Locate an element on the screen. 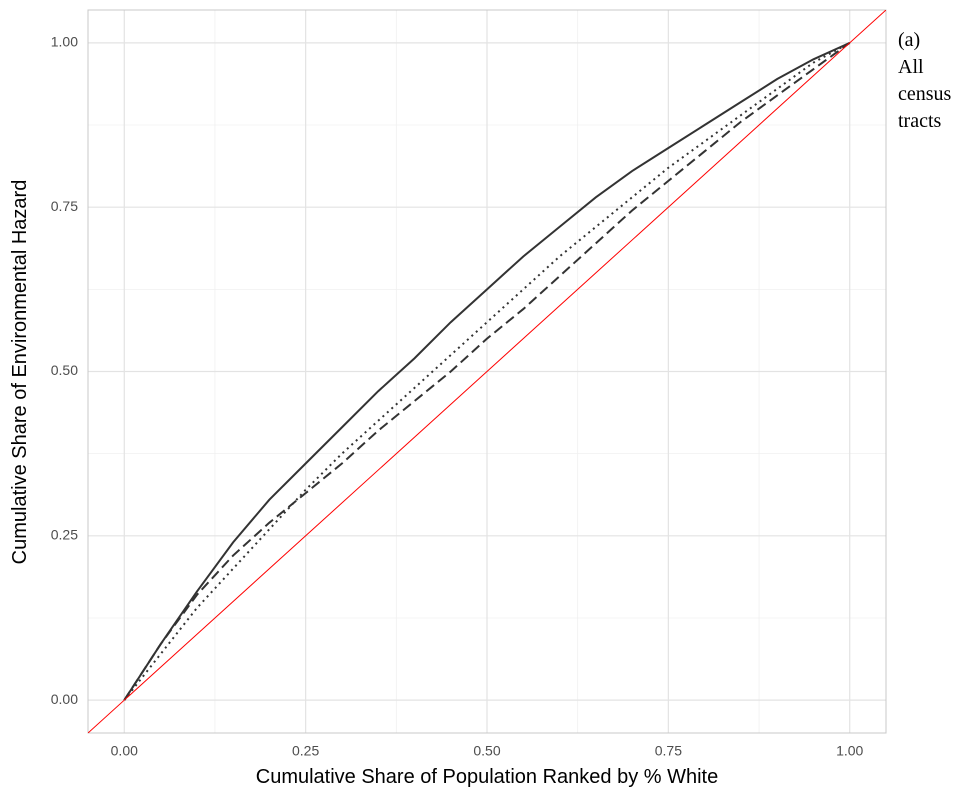  y-tick-label: 0.50 is located at coordinates (64, 370).